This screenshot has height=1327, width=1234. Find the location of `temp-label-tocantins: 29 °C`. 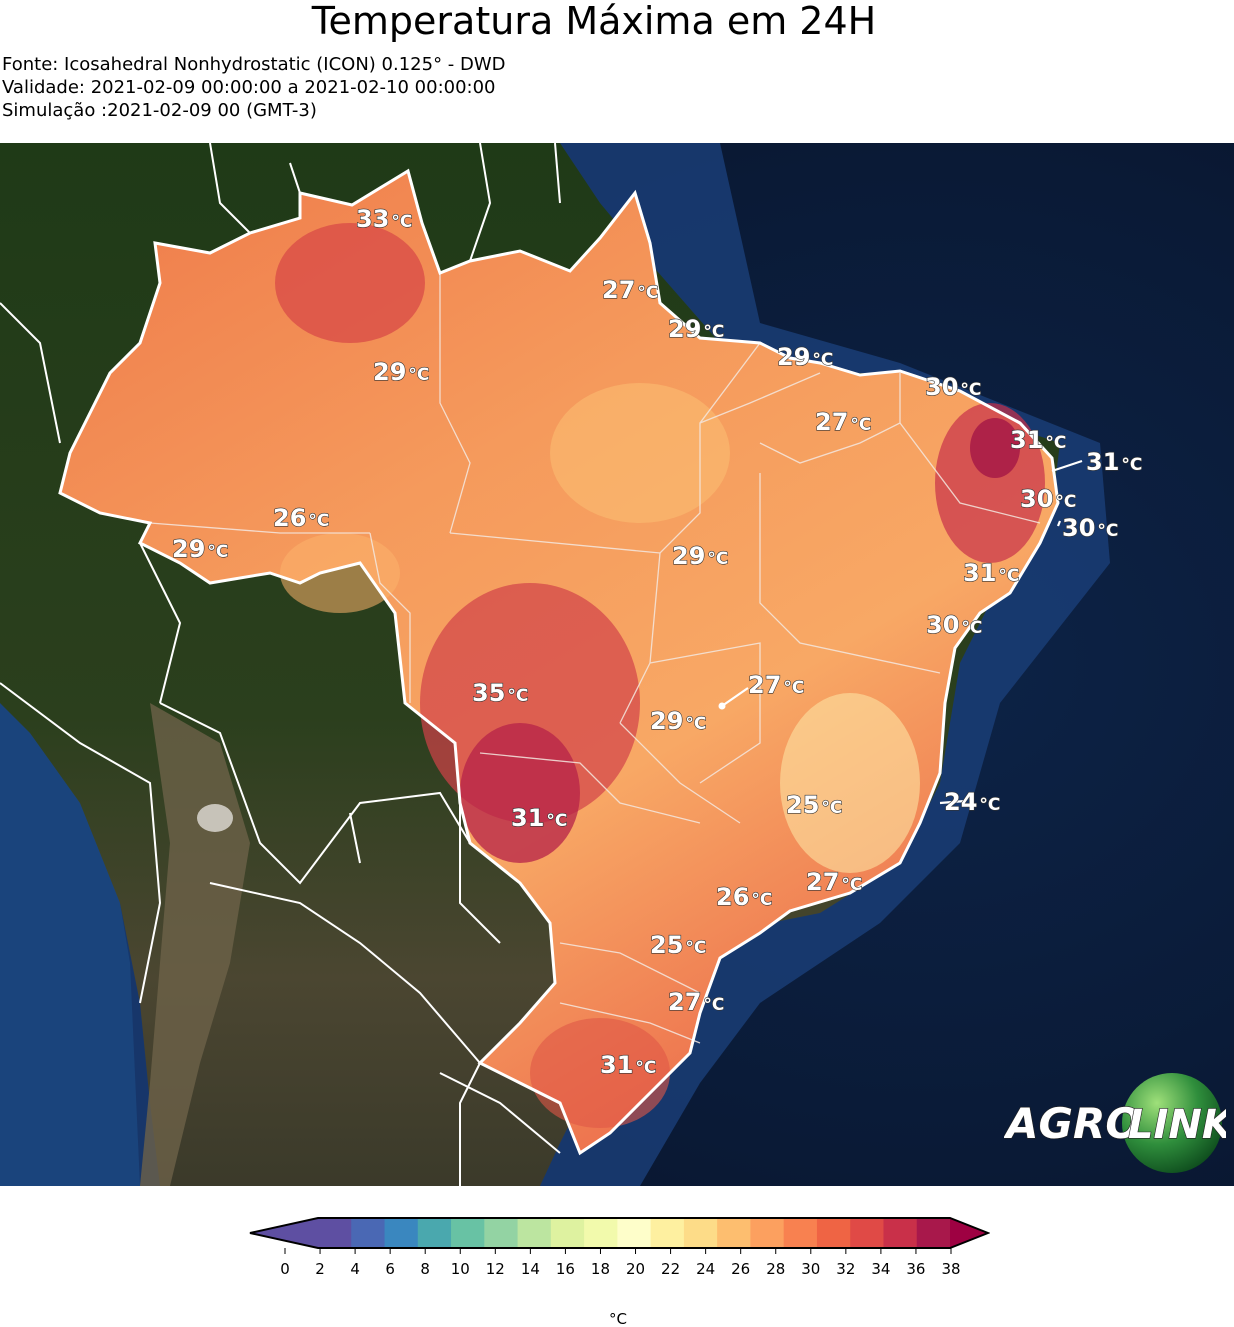

temp-label-tocantins: 29 °C is located at coordinates (700, 556).